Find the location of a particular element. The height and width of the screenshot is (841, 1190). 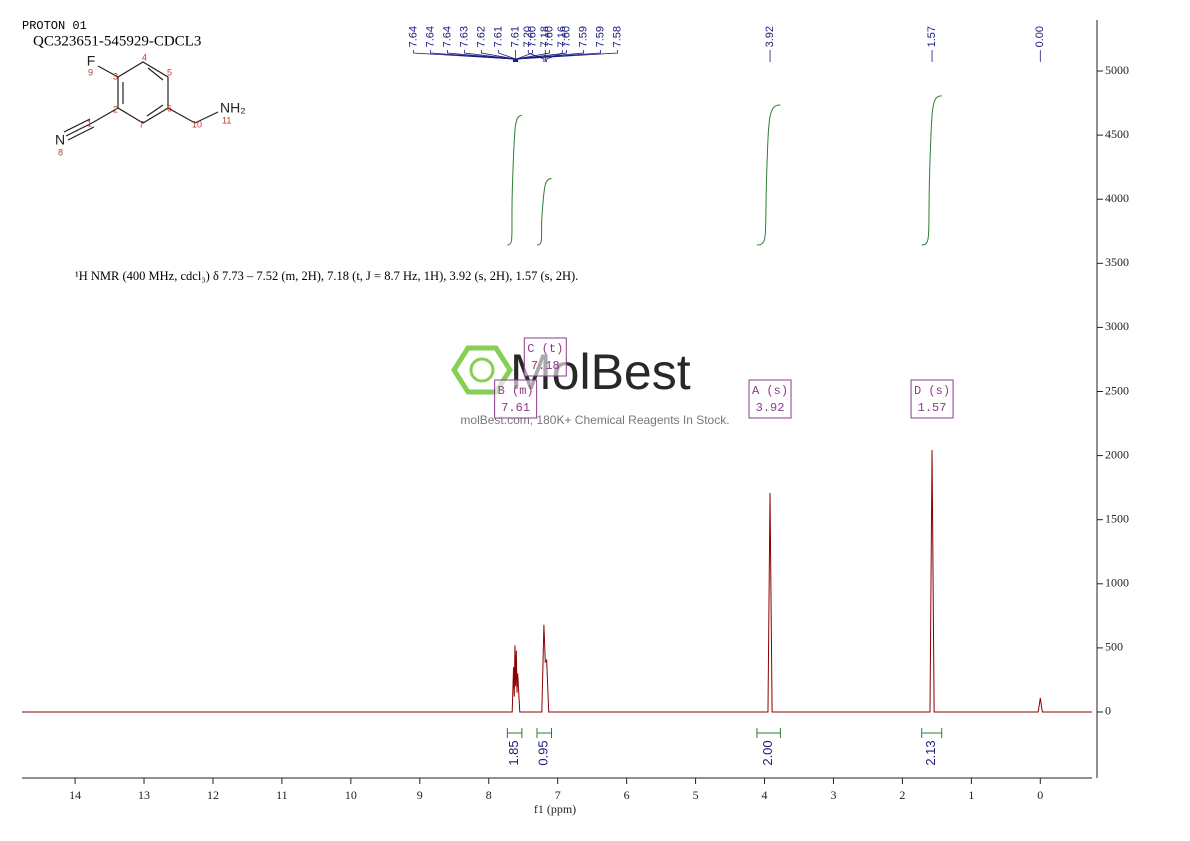

x-tick-label: 6 is located at coordinates (627, 795).